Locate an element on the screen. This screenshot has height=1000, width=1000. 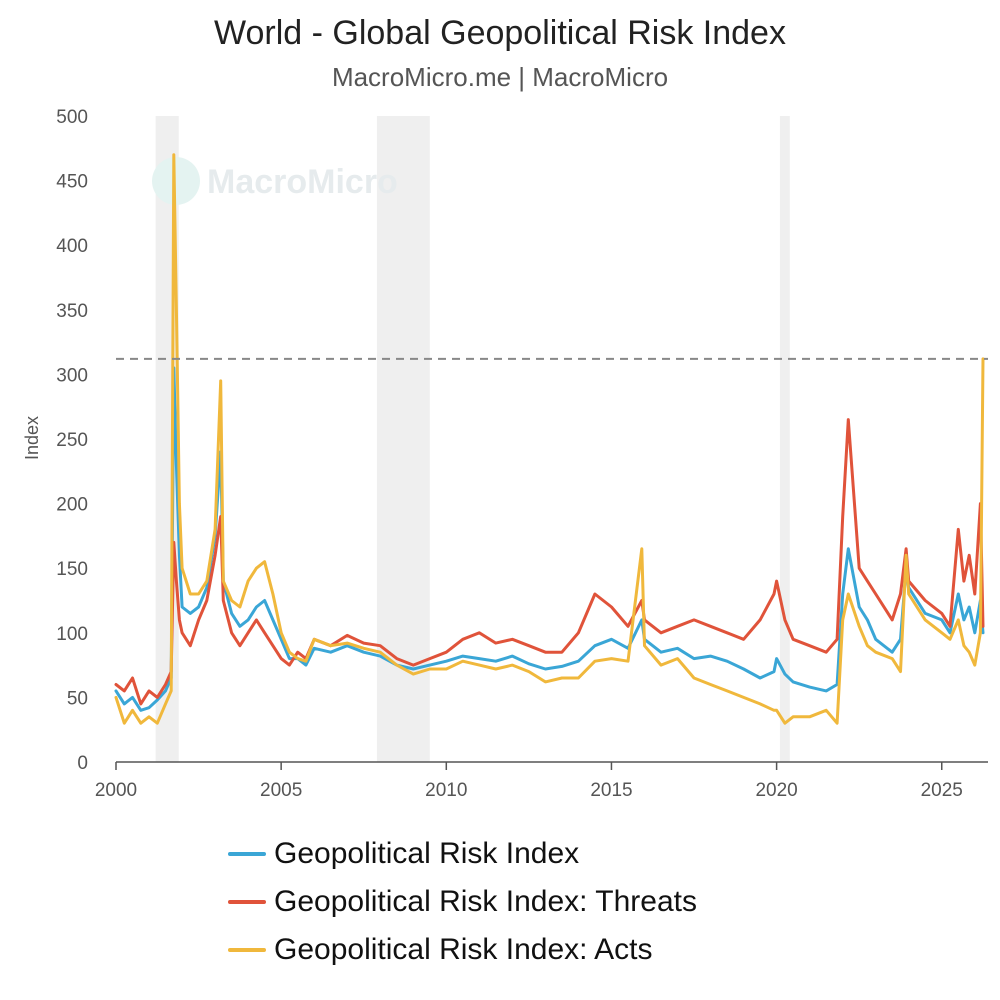
y-axis: 0 50 100 150 200 250 300 350 400 450 500 is located at coordinates (72, 440).